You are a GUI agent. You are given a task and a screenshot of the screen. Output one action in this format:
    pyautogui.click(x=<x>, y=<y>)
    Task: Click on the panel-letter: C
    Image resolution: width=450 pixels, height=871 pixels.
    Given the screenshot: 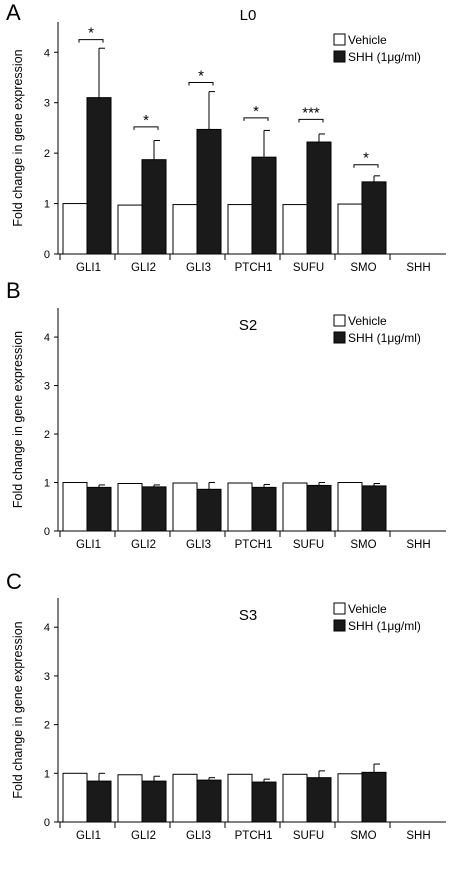 What is the action you would take?
    pyautogui.click(x=14, y=581)
    